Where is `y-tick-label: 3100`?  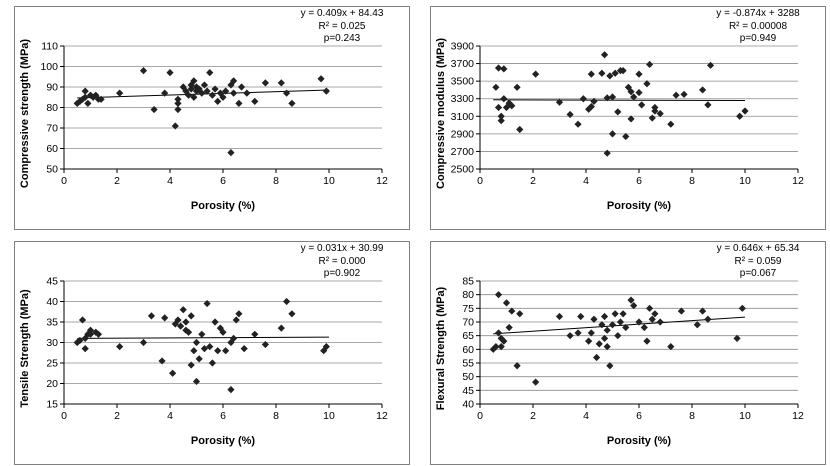
y-tick-label: 3100 is located at coordinates (463, 117).